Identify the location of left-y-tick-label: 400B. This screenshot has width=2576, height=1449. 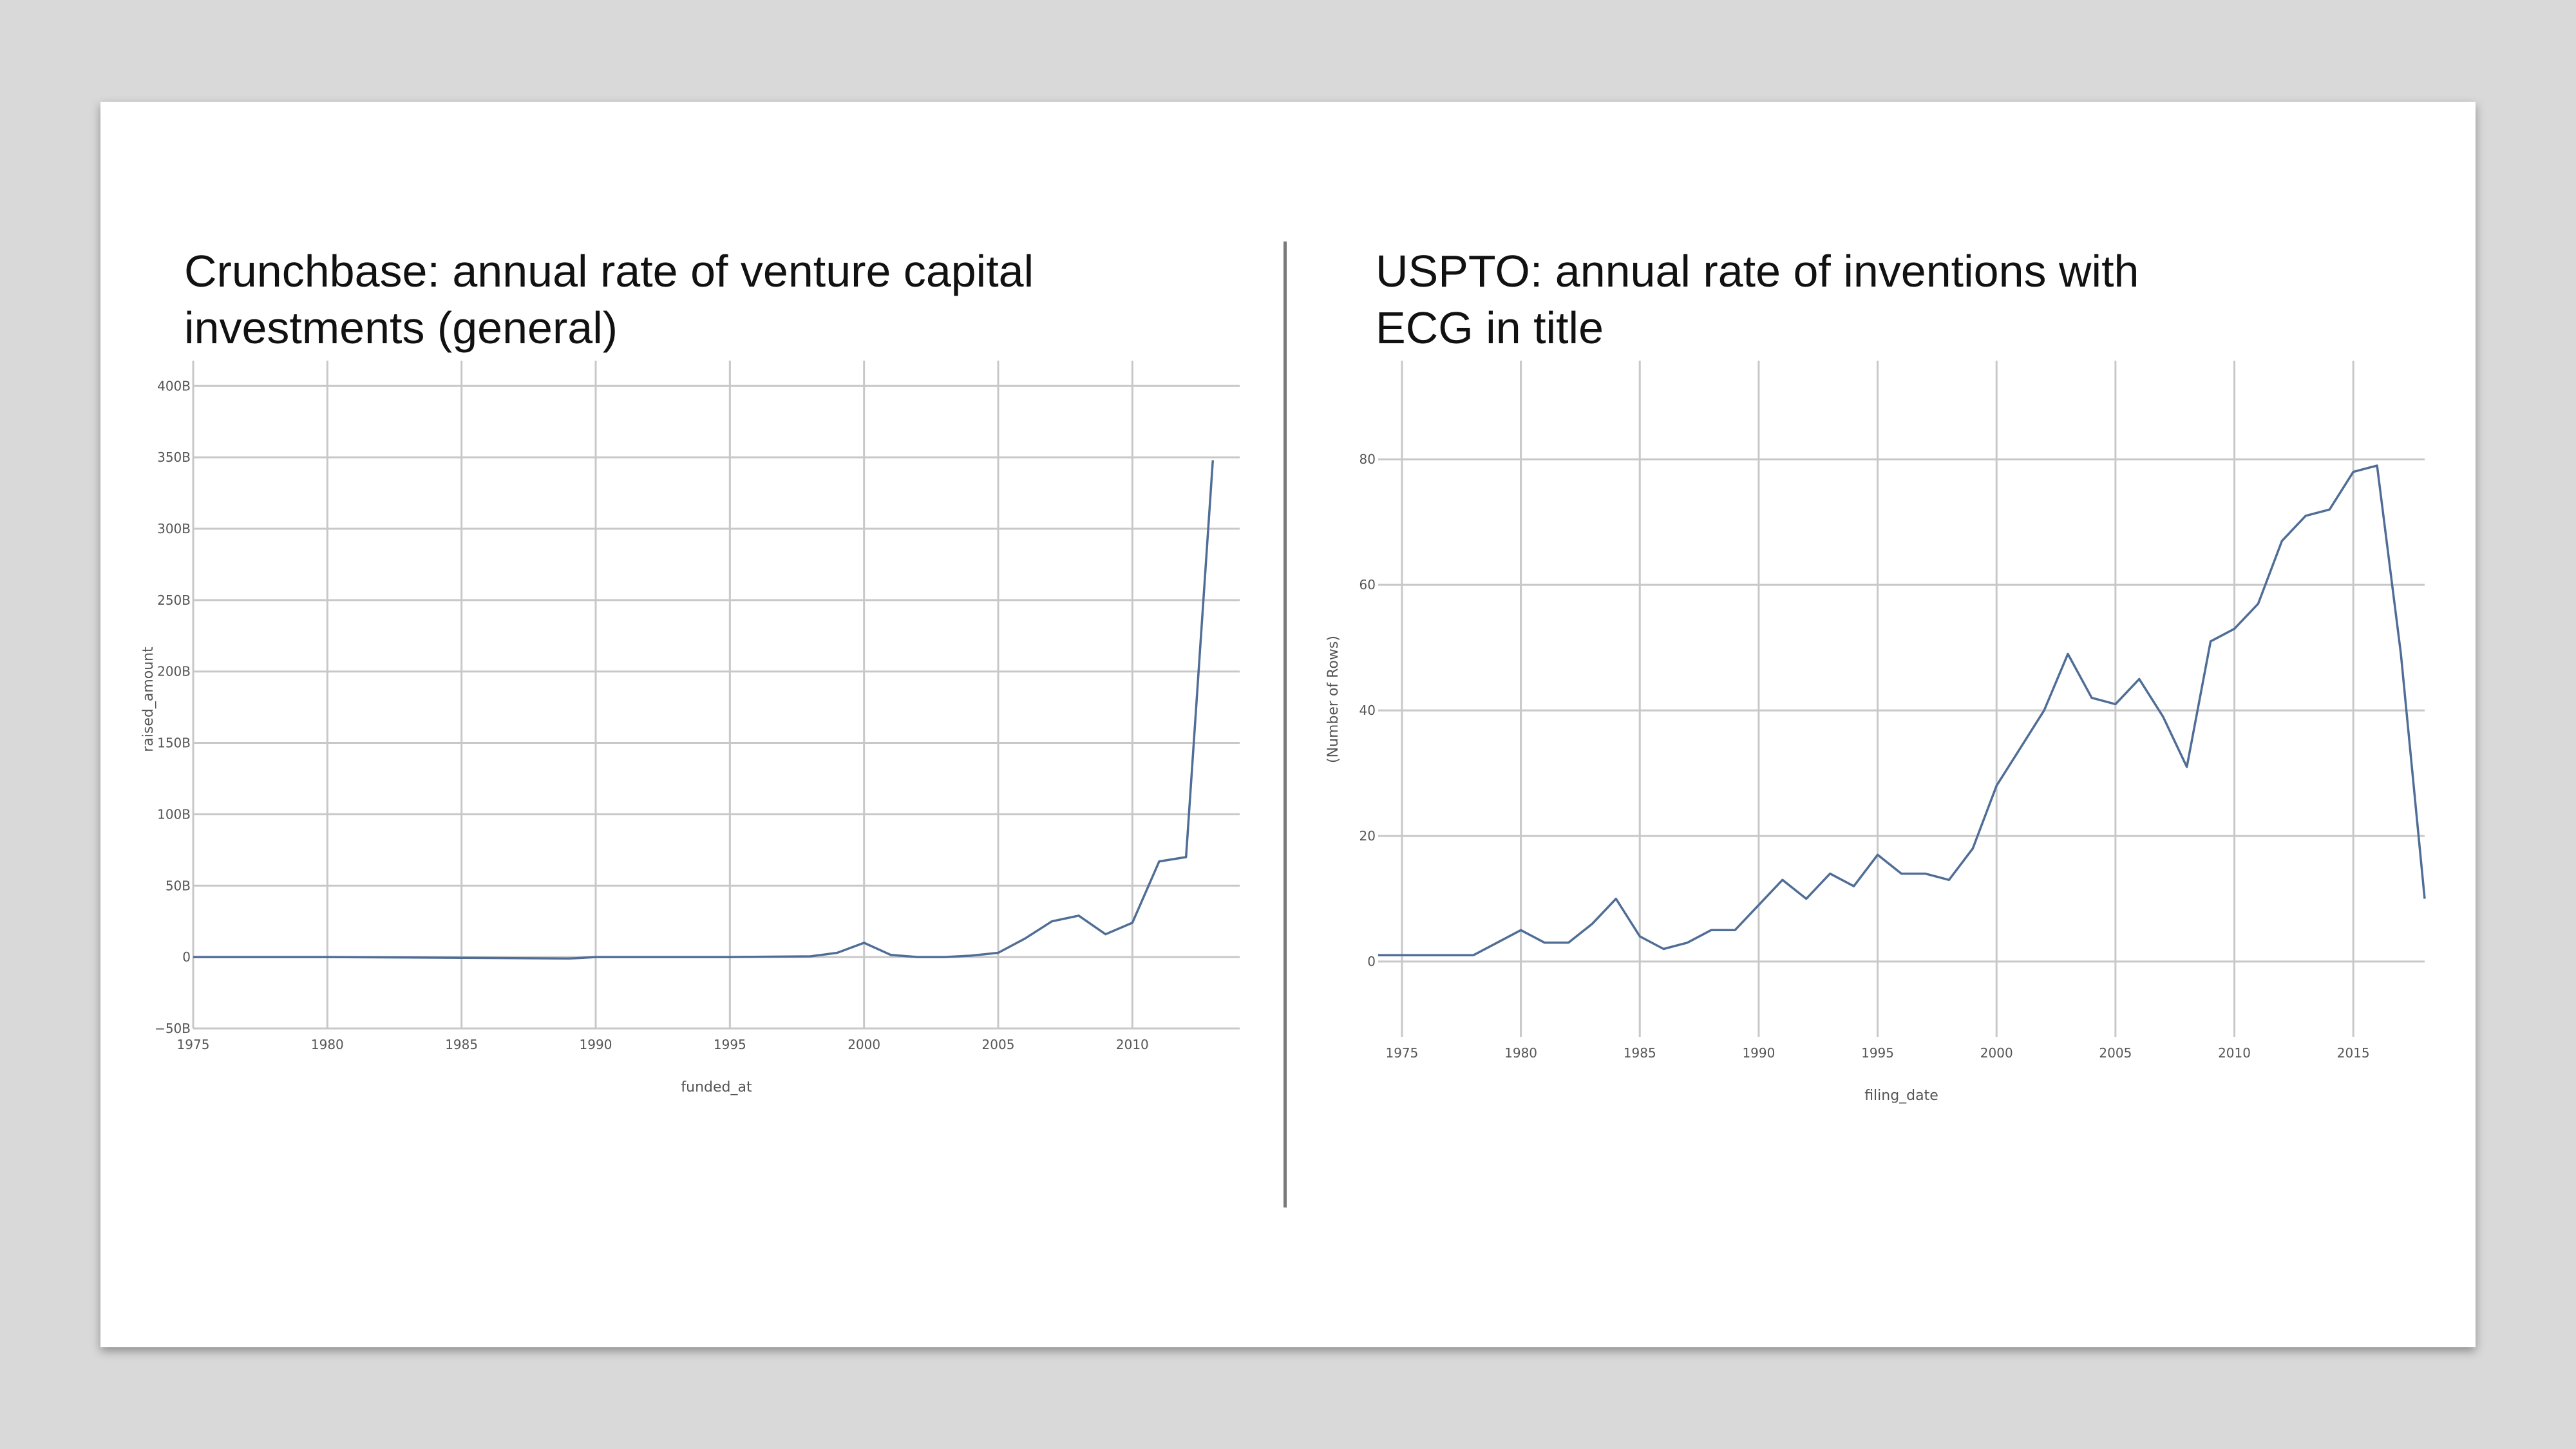
(174, 385).